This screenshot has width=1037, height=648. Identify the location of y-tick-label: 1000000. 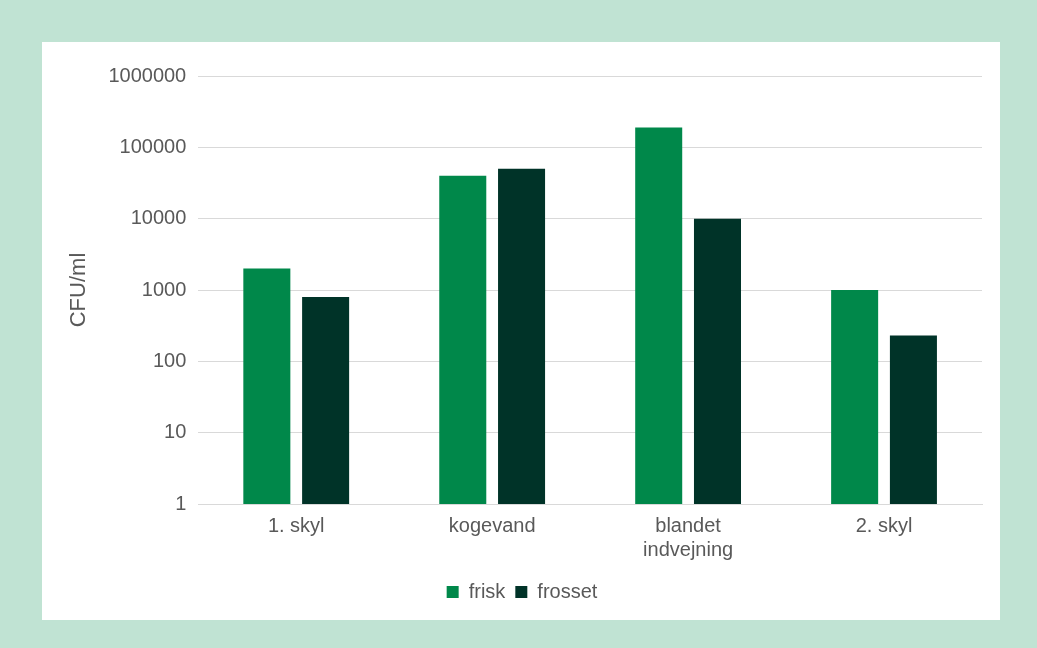
(147, 74).